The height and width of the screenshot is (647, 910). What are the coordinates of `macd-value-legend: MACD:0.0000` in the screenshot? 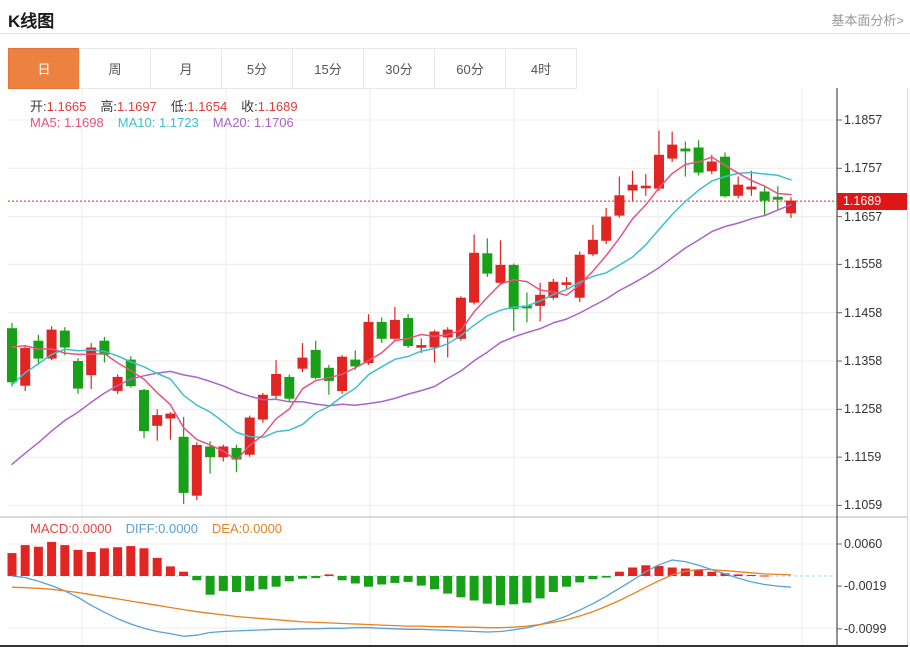 It's located at (71, 528).